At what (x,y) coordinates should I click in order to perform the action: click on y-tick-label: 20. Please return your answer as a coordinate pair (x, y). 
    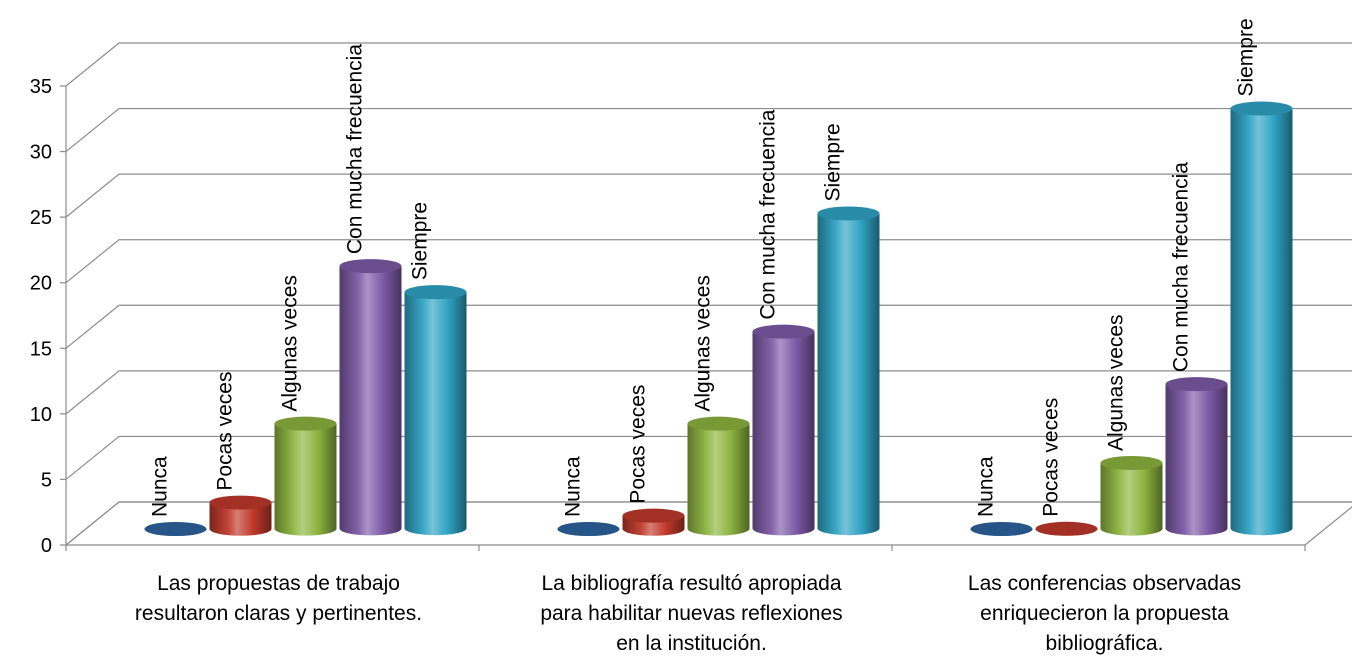
    Looking at the image, I should click on (41, 284).